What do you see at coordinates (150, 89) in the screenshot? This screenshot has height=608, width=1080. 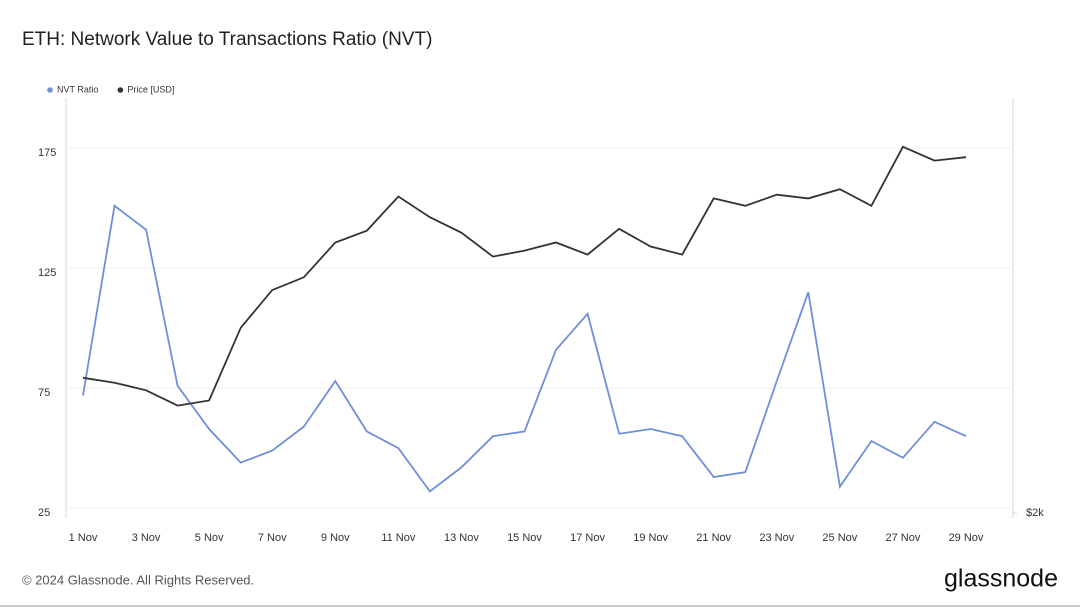 I see `legend-label: Price [USD]` at bounding box center [150, 89].